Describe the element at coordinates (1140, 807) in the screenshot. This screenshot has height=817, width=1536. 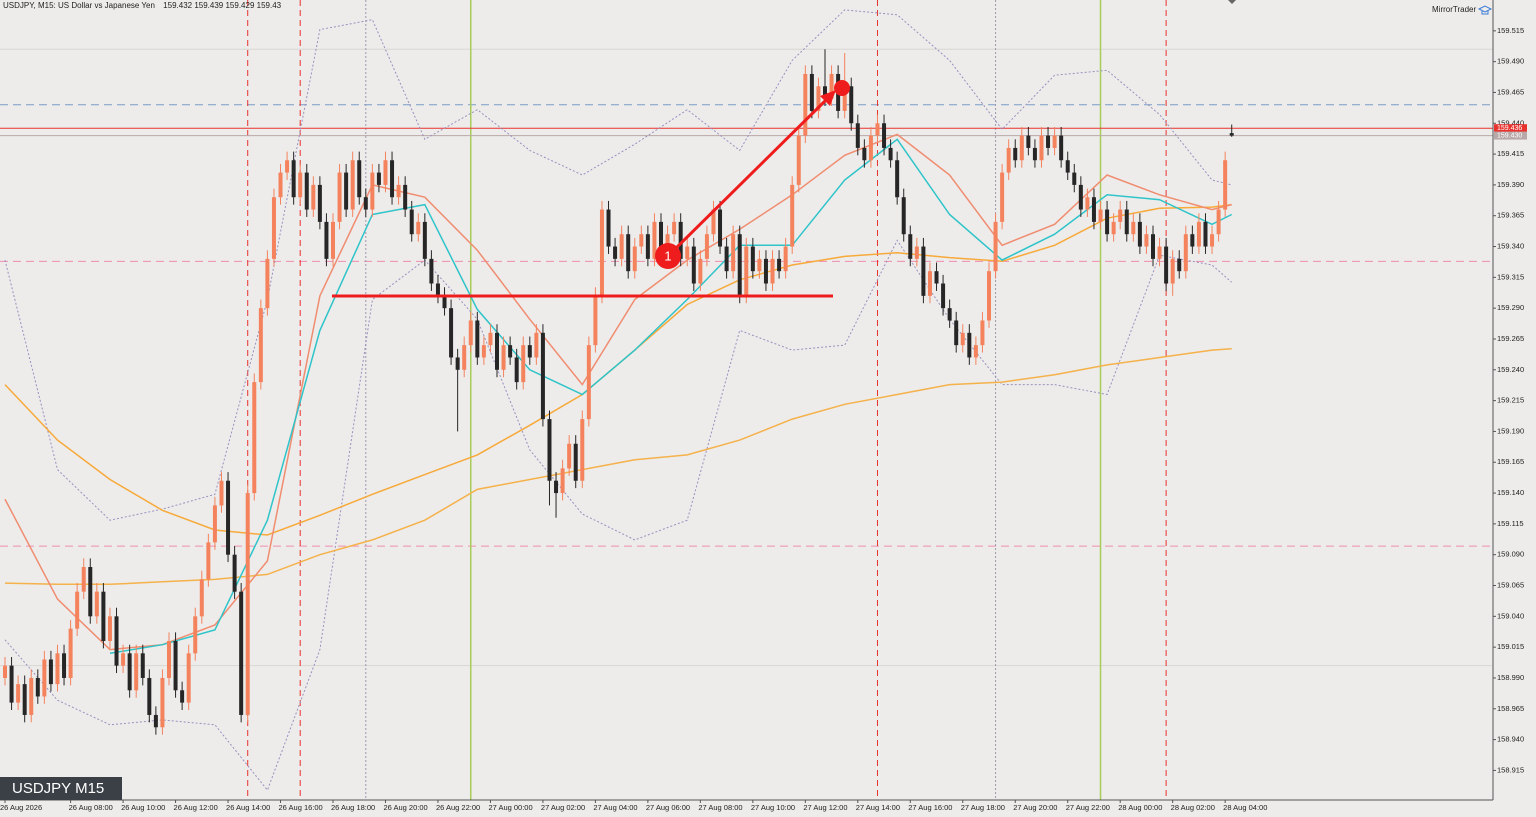
I see `x-tick-label: 28 Aug 00:00` at that location.